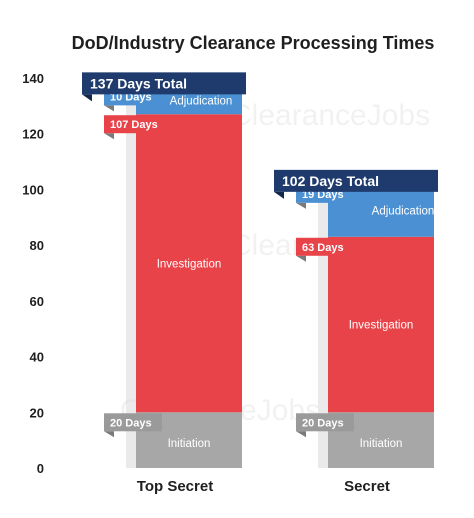  I want to click on y-axis: 0 20 40 60 80 100 120 140, so click(33, 273).